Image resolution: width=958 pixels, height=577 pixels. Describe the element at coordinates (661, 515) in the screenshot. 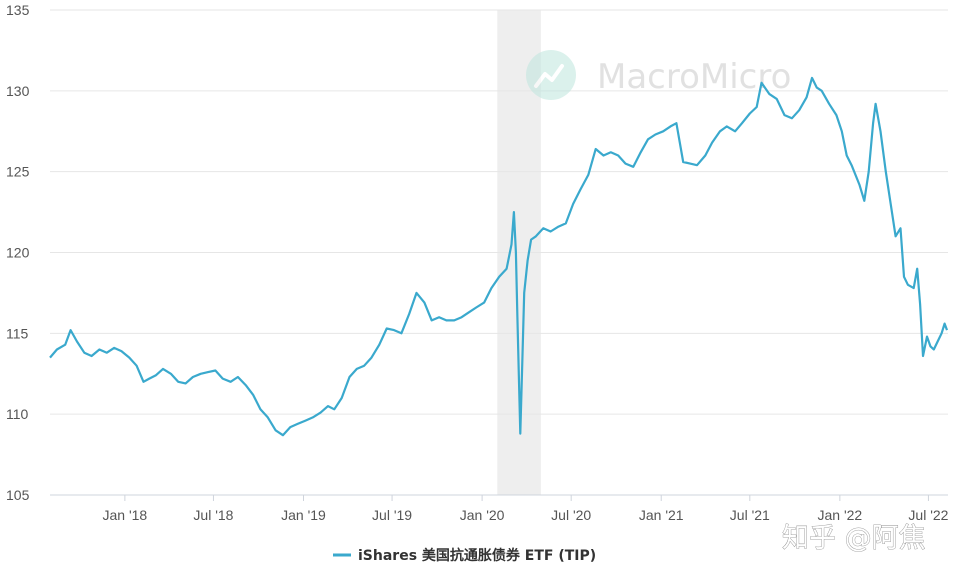

I see `x-tick-label-6: Jan '21` at that location.